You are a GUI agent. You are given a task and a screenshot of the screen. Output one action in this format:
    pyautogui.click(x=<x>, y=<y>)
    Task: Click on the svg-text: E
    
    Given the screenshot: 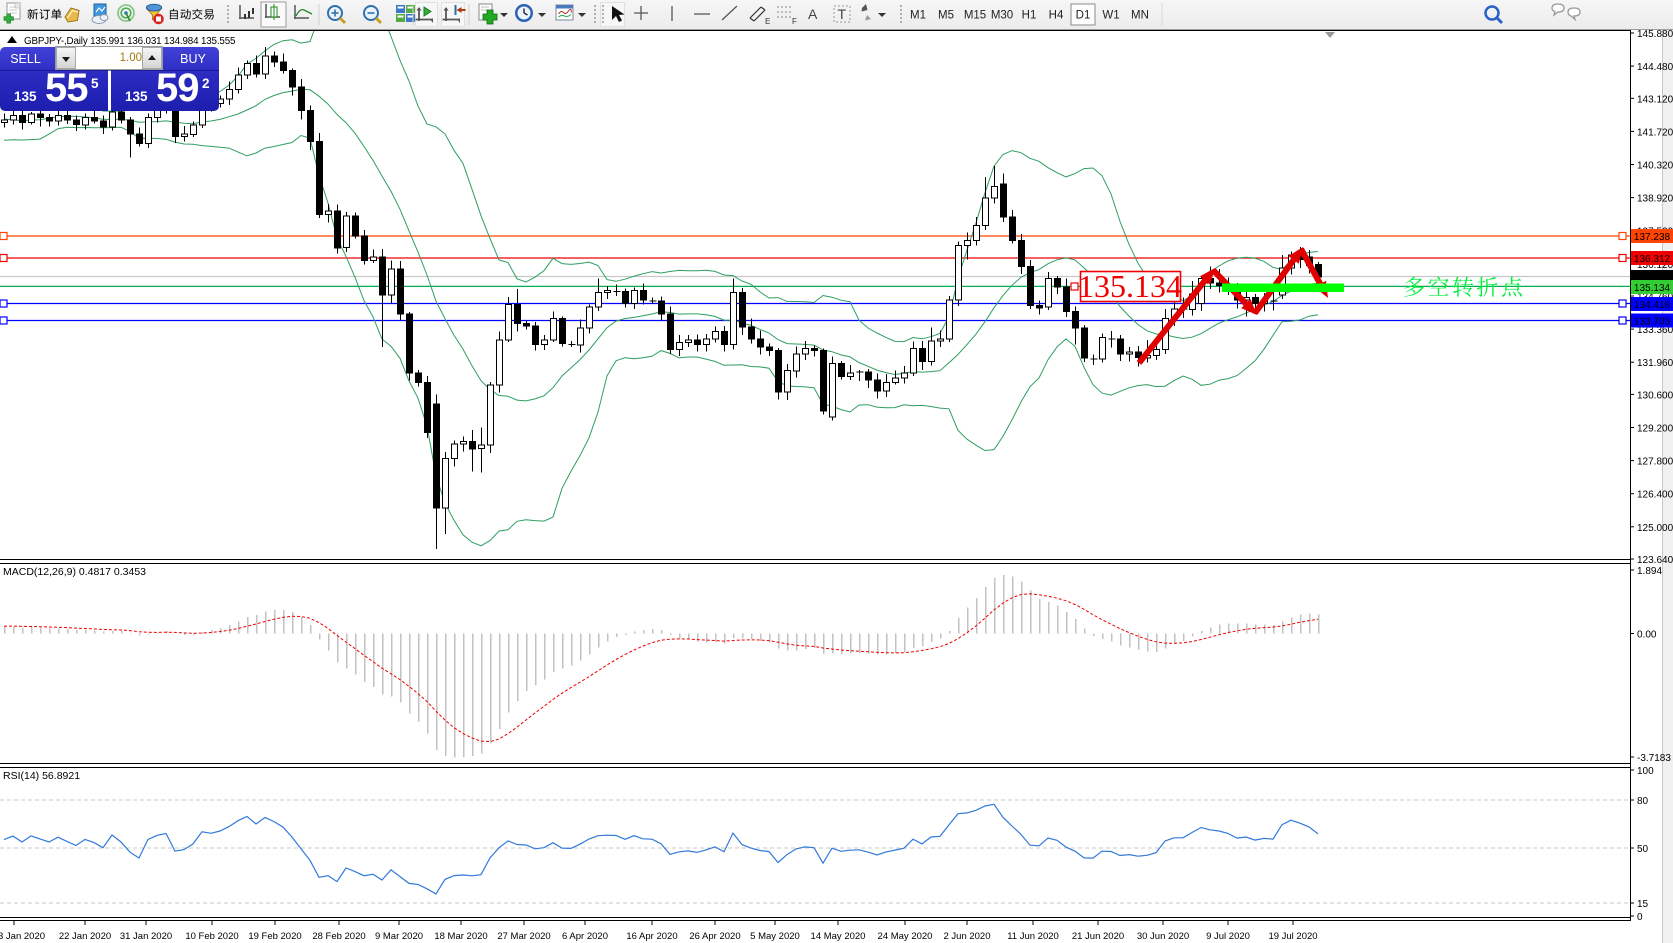 What is the action you would take?
    pyautogui.click(x=767, y=21)
    